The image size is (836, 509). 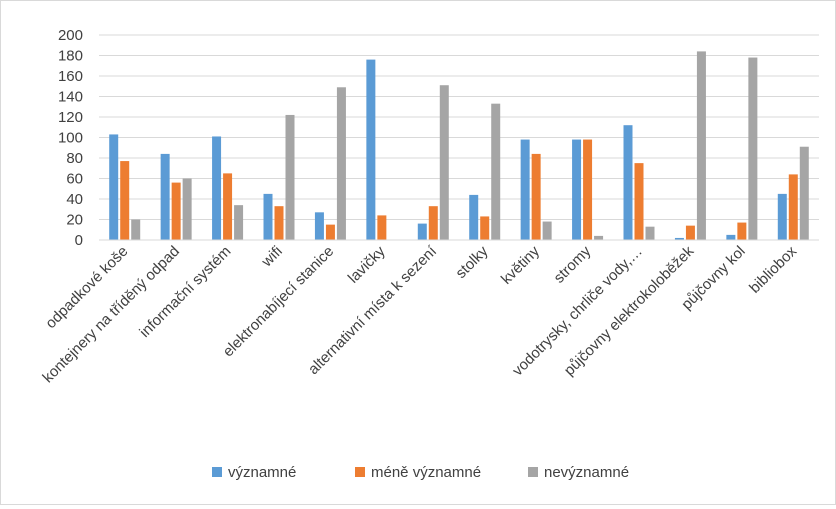 What do you see at coordinates (74, 199) in the screenshot?
I see `y-tick-label: 40` at bounding box center [74, 199].